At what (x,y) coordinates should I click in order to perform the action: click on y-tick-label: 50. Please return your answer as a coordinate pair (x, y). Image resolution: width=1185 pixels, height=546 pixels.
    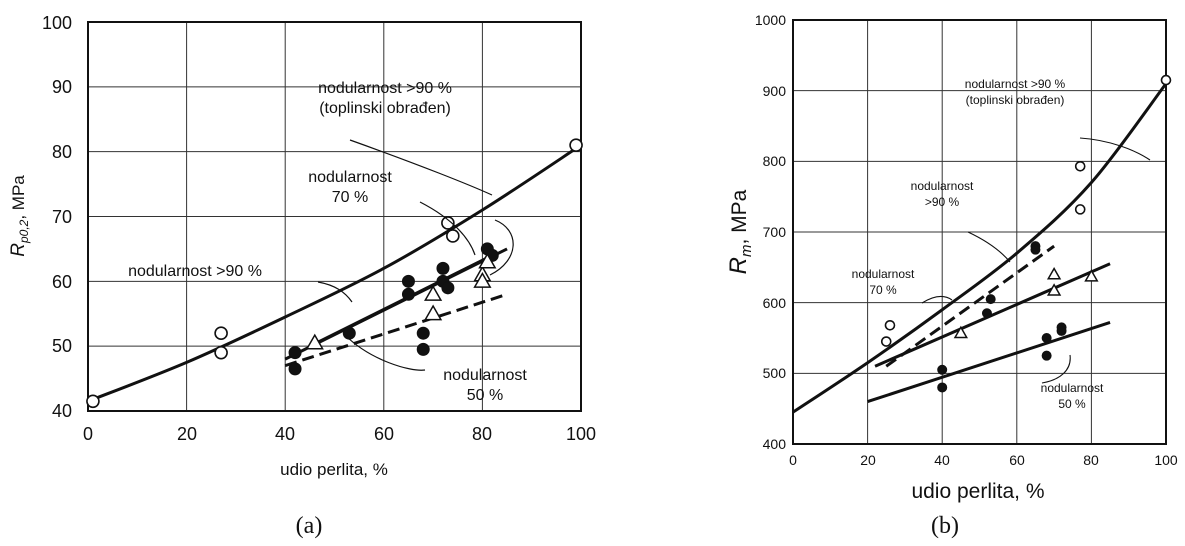
    Looking at the image, I should click on (62, 346).